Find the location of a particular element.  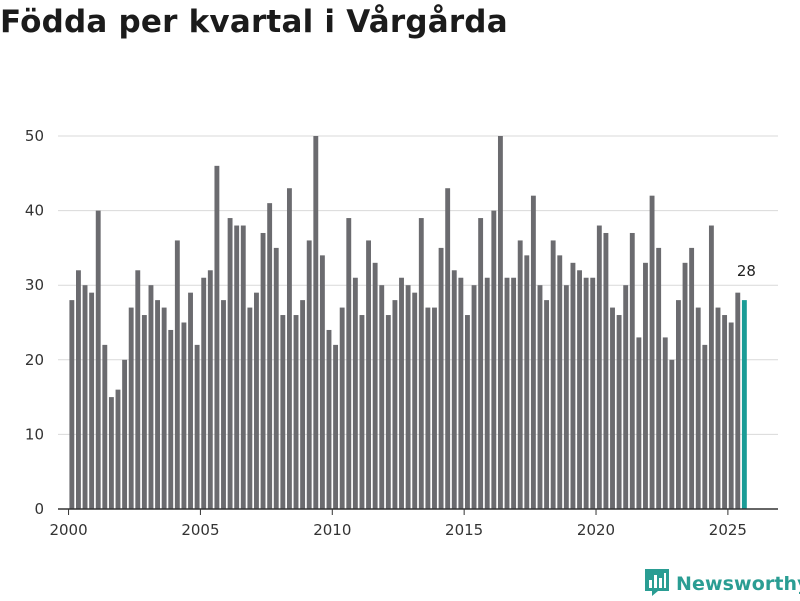

x-tick-label: 2020 is located at coordinates (596, 530).